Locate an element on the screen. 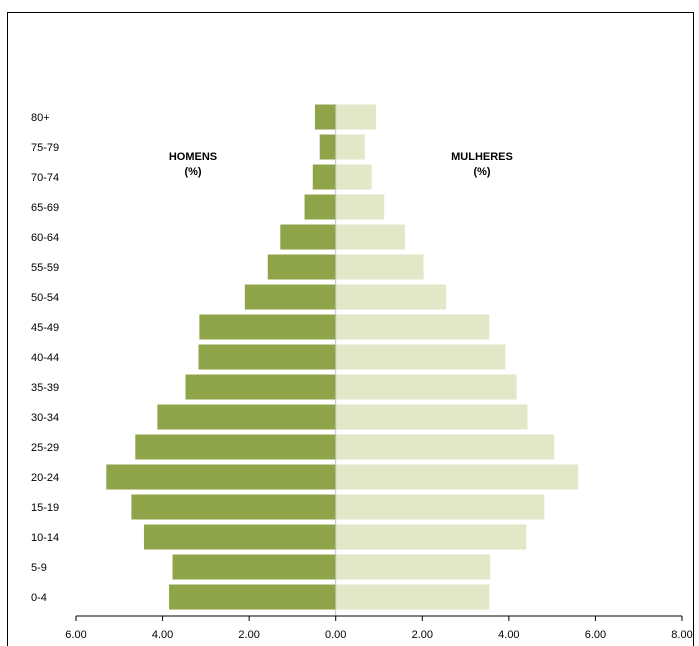 The width and height of the screenshot is (699, 646). y-tick-label-70-74: 70-74 is located at coordinates (45, 178).